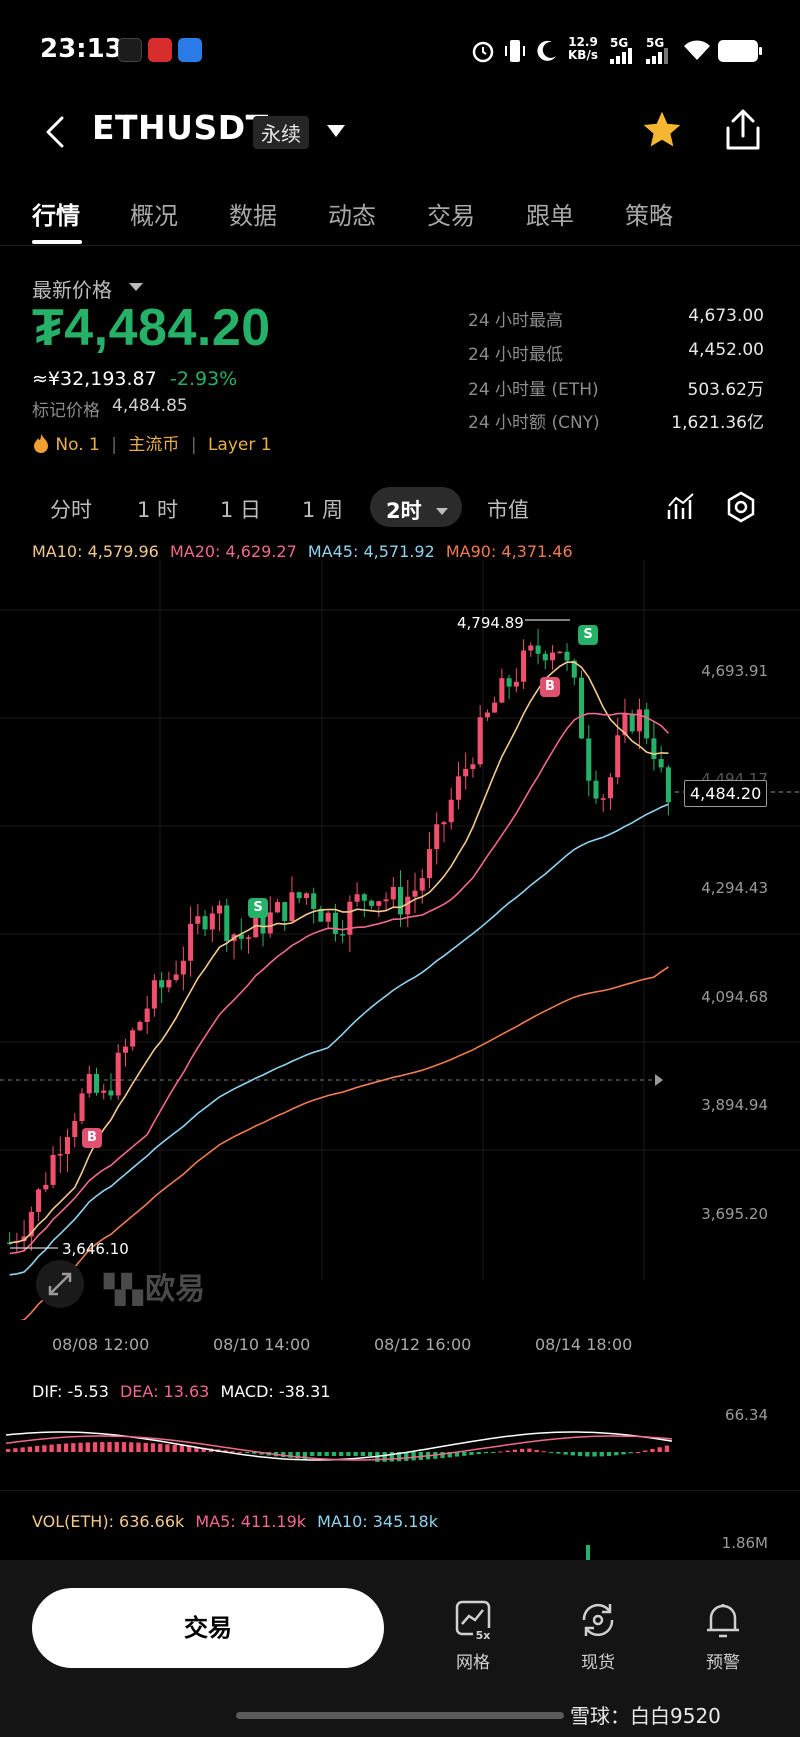  I want to click on tab-market: 行情, so click(56, 216).